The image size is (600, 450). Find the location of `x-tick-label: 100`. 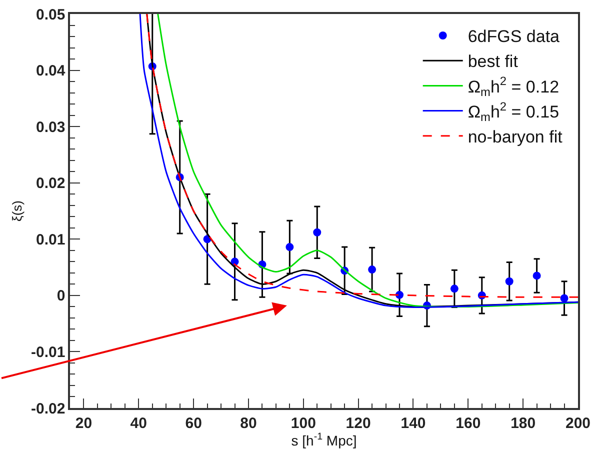

x-tick-label: 100 is located at coordinates (303, 423).